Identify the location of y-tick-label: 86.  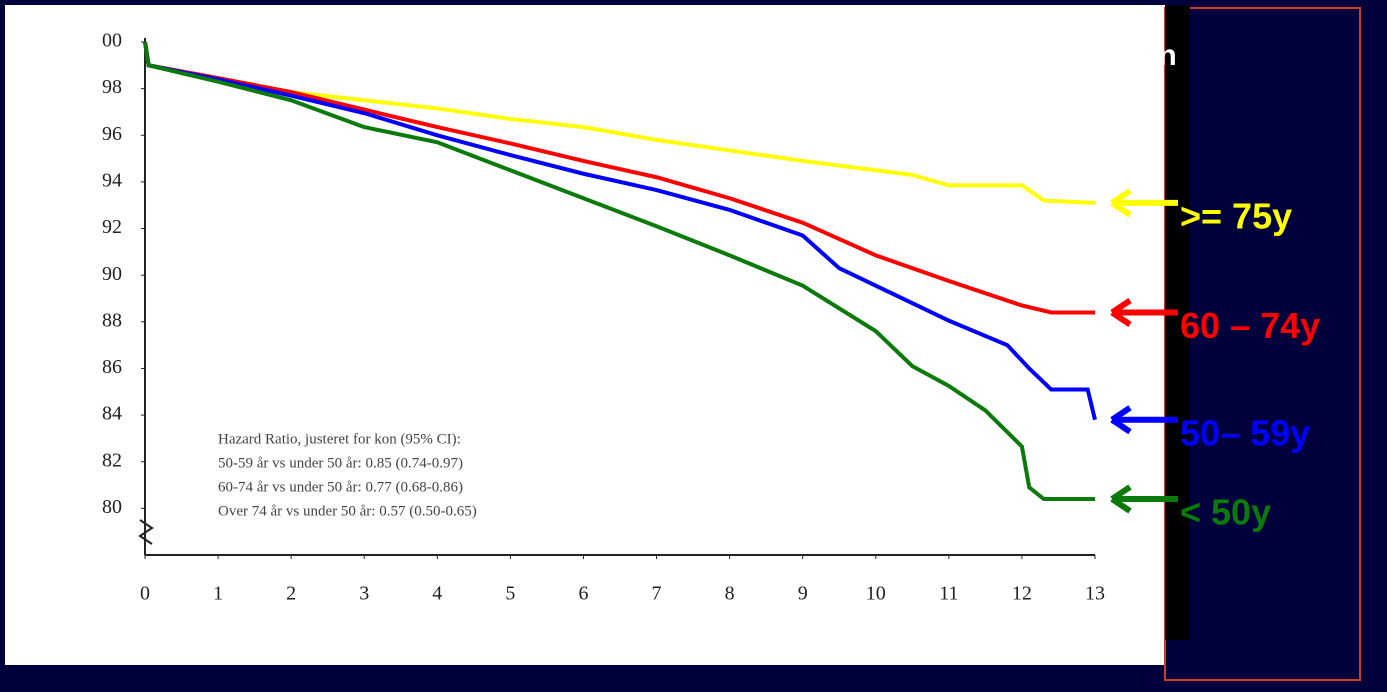
(112, 367).